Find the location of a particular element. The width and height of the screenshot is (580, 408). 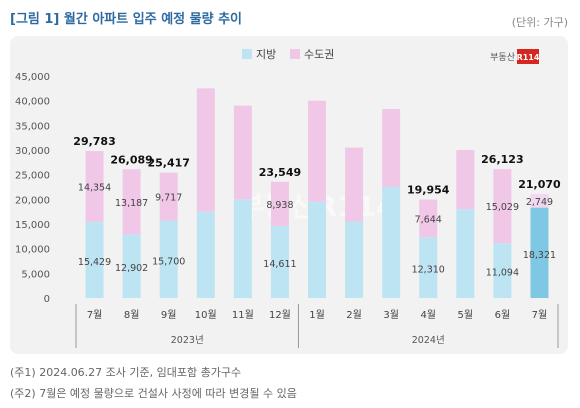

data-label-capital: 8,938 is located at coordinates (279, 205).